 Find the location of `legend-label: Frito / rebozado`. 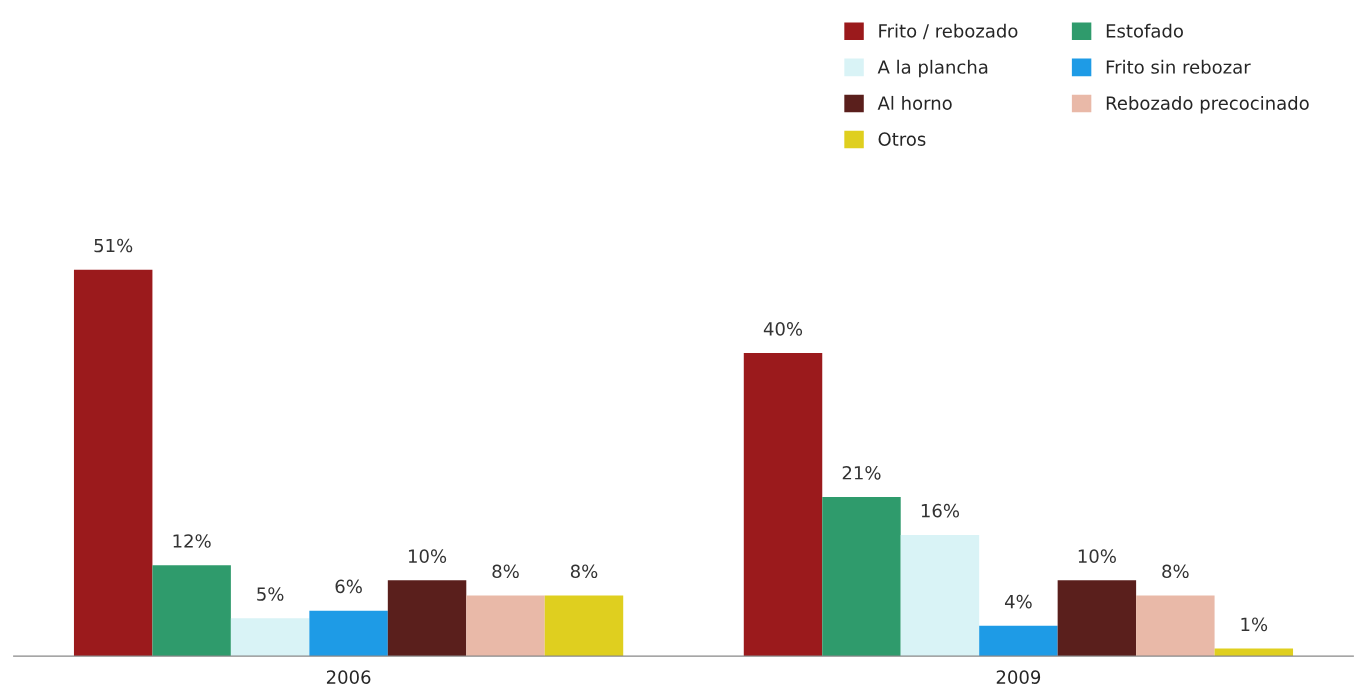

legend-label: Frito / rebozado is located at coordinates (948, 31).